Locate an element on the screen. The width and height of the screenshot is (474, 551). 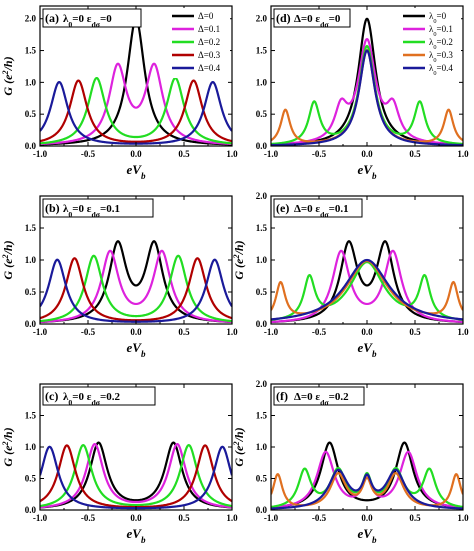
parameter-annotation: λ0=0 εdσ=0.1 is located at coordinates (91, 211).